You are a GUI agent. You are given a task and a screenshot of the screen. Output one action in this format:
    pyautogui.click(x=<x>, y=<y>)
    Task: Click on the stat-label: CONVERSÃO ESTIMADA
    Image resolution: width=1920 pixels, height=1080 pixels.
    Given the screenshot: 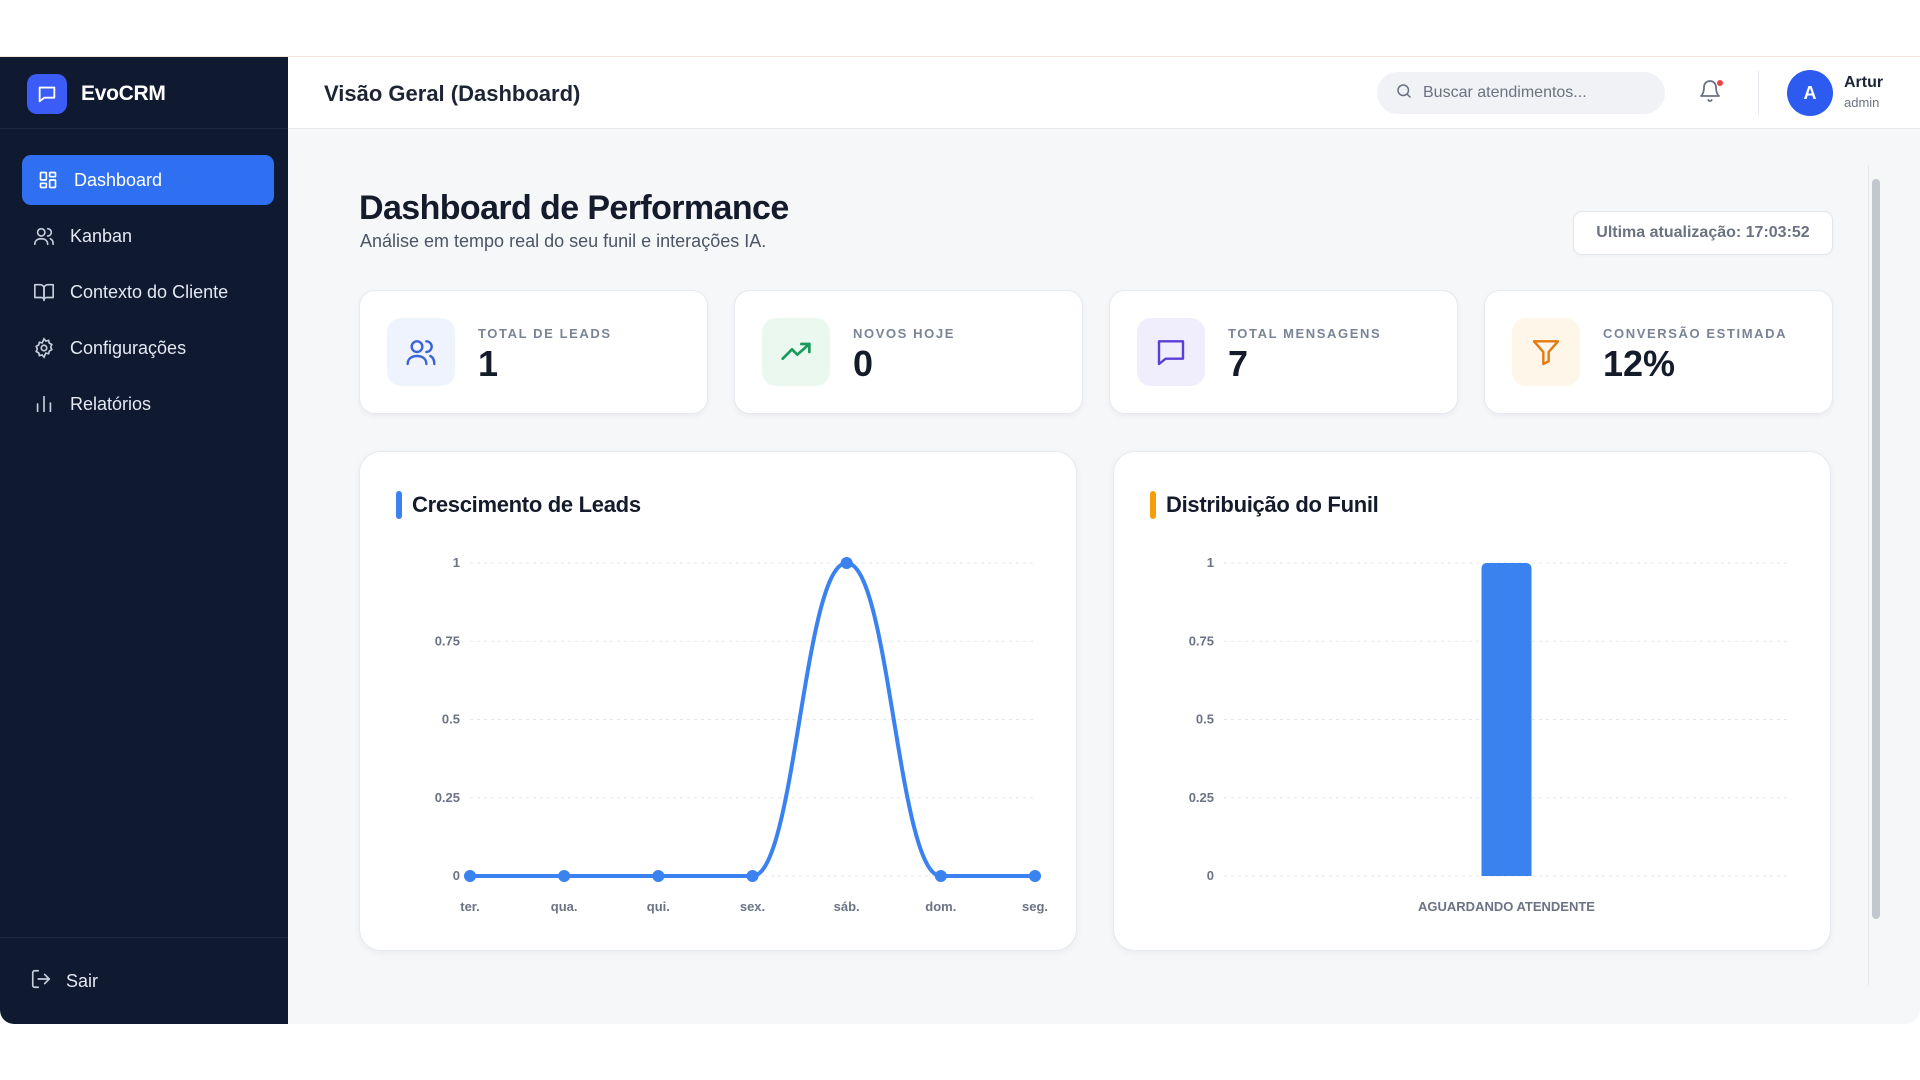 What is the action you would take?
    pyautogui.click(x=1695, y=333)
    